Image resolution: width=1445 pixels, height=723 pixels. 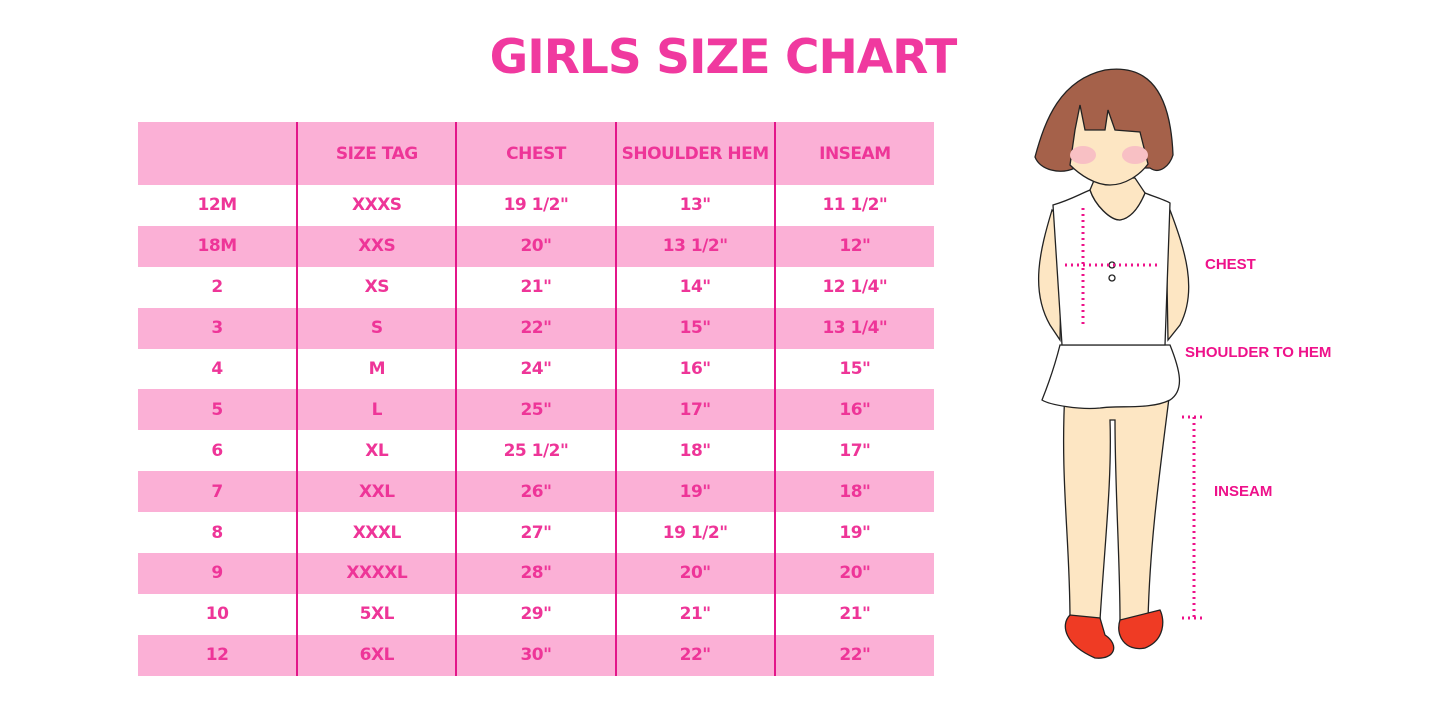 I want to click on table-cell: 18M, so click(x=218, y=246).